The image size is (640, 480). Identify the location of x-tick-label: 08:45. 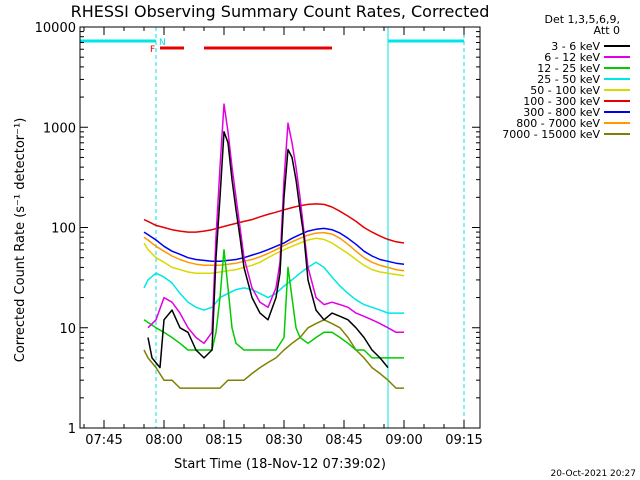
(343, 440).